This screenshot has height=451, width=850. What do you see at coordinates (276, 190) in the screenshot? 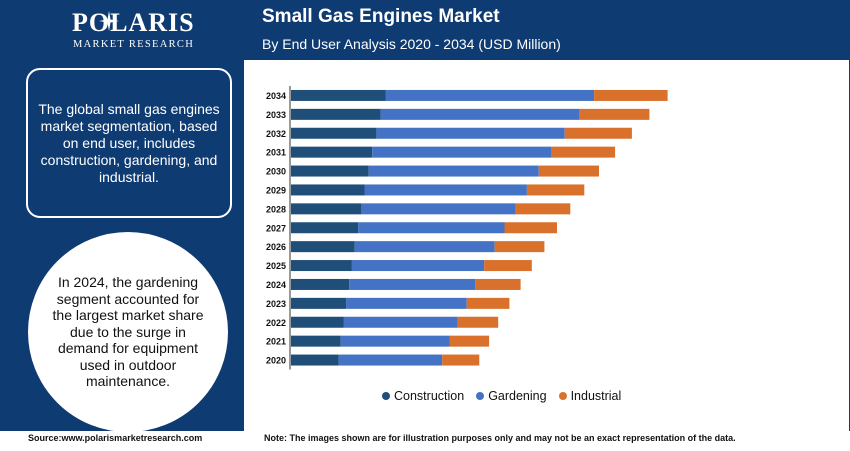
I see `tick-label-2029: 2029` at bounding box center [276, 190].